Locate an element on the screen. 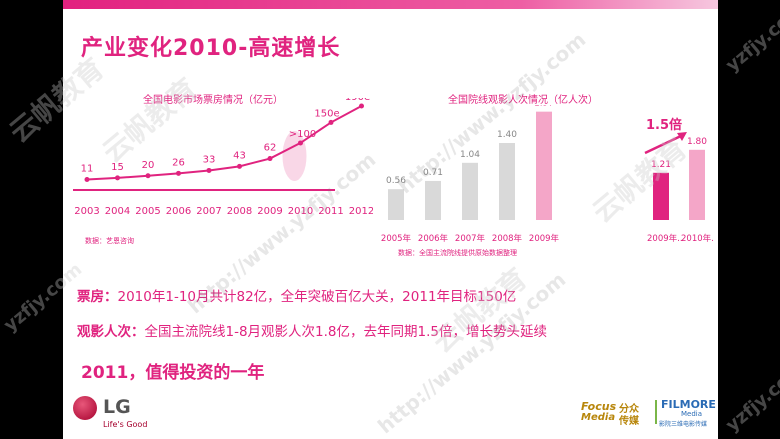  box-office-line: 票房：2010年1-10月共计82亿，全年突破百亿大关，2011年目标150亿 is located at coordinates (296, 295).